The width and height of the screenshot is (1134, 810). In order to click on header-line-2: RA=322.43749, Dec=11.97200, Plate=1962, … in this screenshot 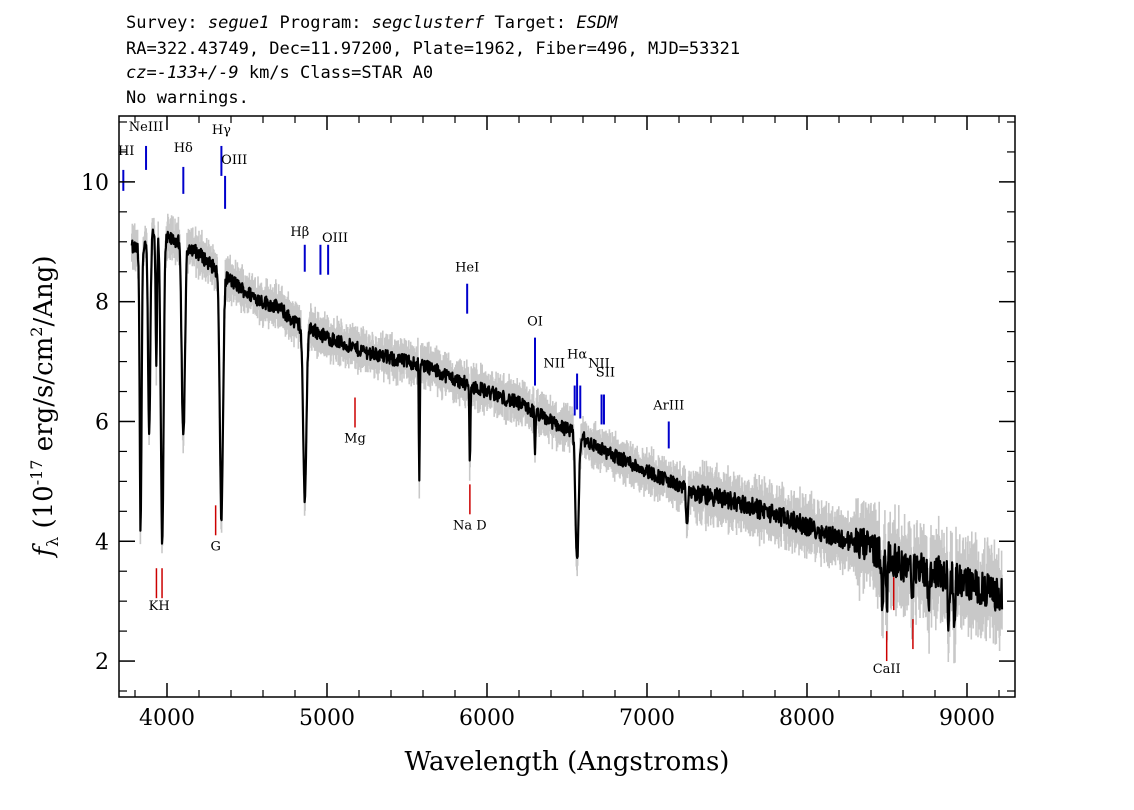, I will do `click(433, 49)`.